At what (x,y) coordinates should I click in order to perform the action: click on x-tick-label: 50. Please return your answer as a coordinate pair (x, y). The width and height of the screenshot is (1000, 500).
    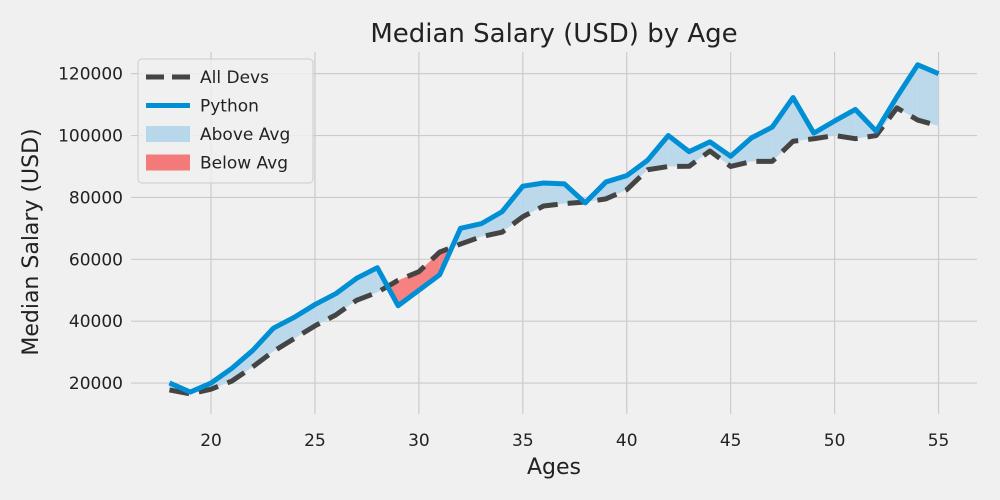
    Looking at the image, I should click on (835, 441).